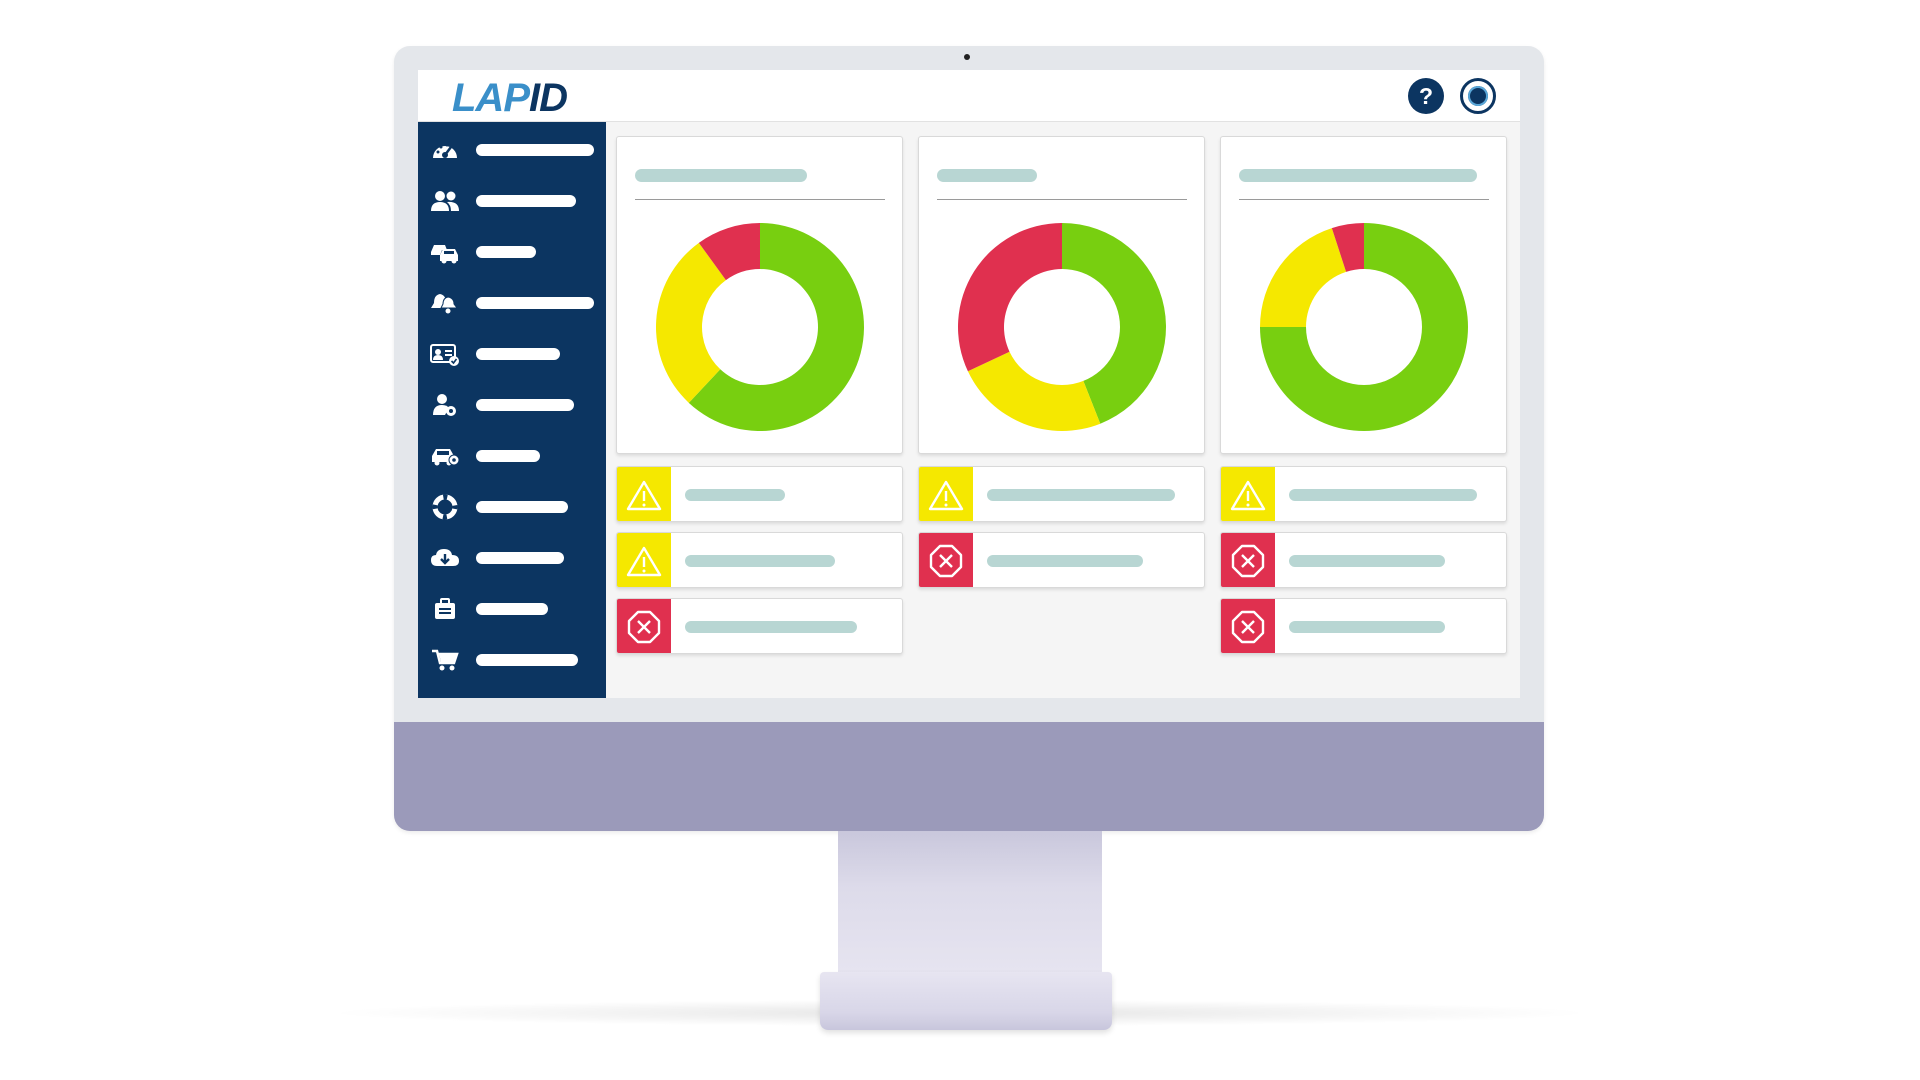 This screenshot has height=1080, width=1920. Describe the element at coordinates (969, 776) in the screenshot. I see `monitor-chin` at that location.